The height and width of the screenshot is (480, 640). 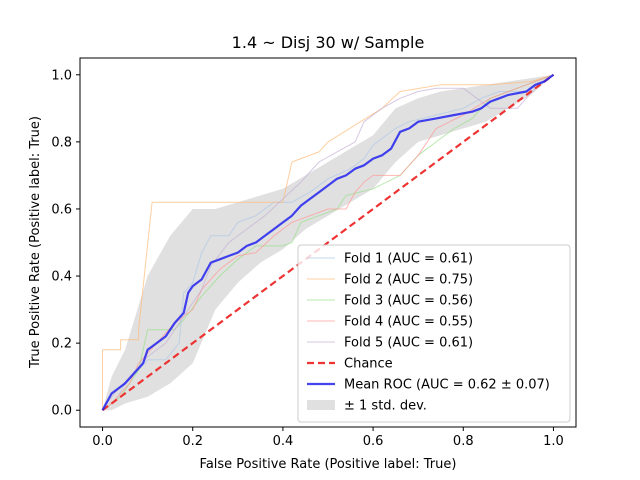 I want to click on x-tick-label: 0.6, so click(x=373, y=441).